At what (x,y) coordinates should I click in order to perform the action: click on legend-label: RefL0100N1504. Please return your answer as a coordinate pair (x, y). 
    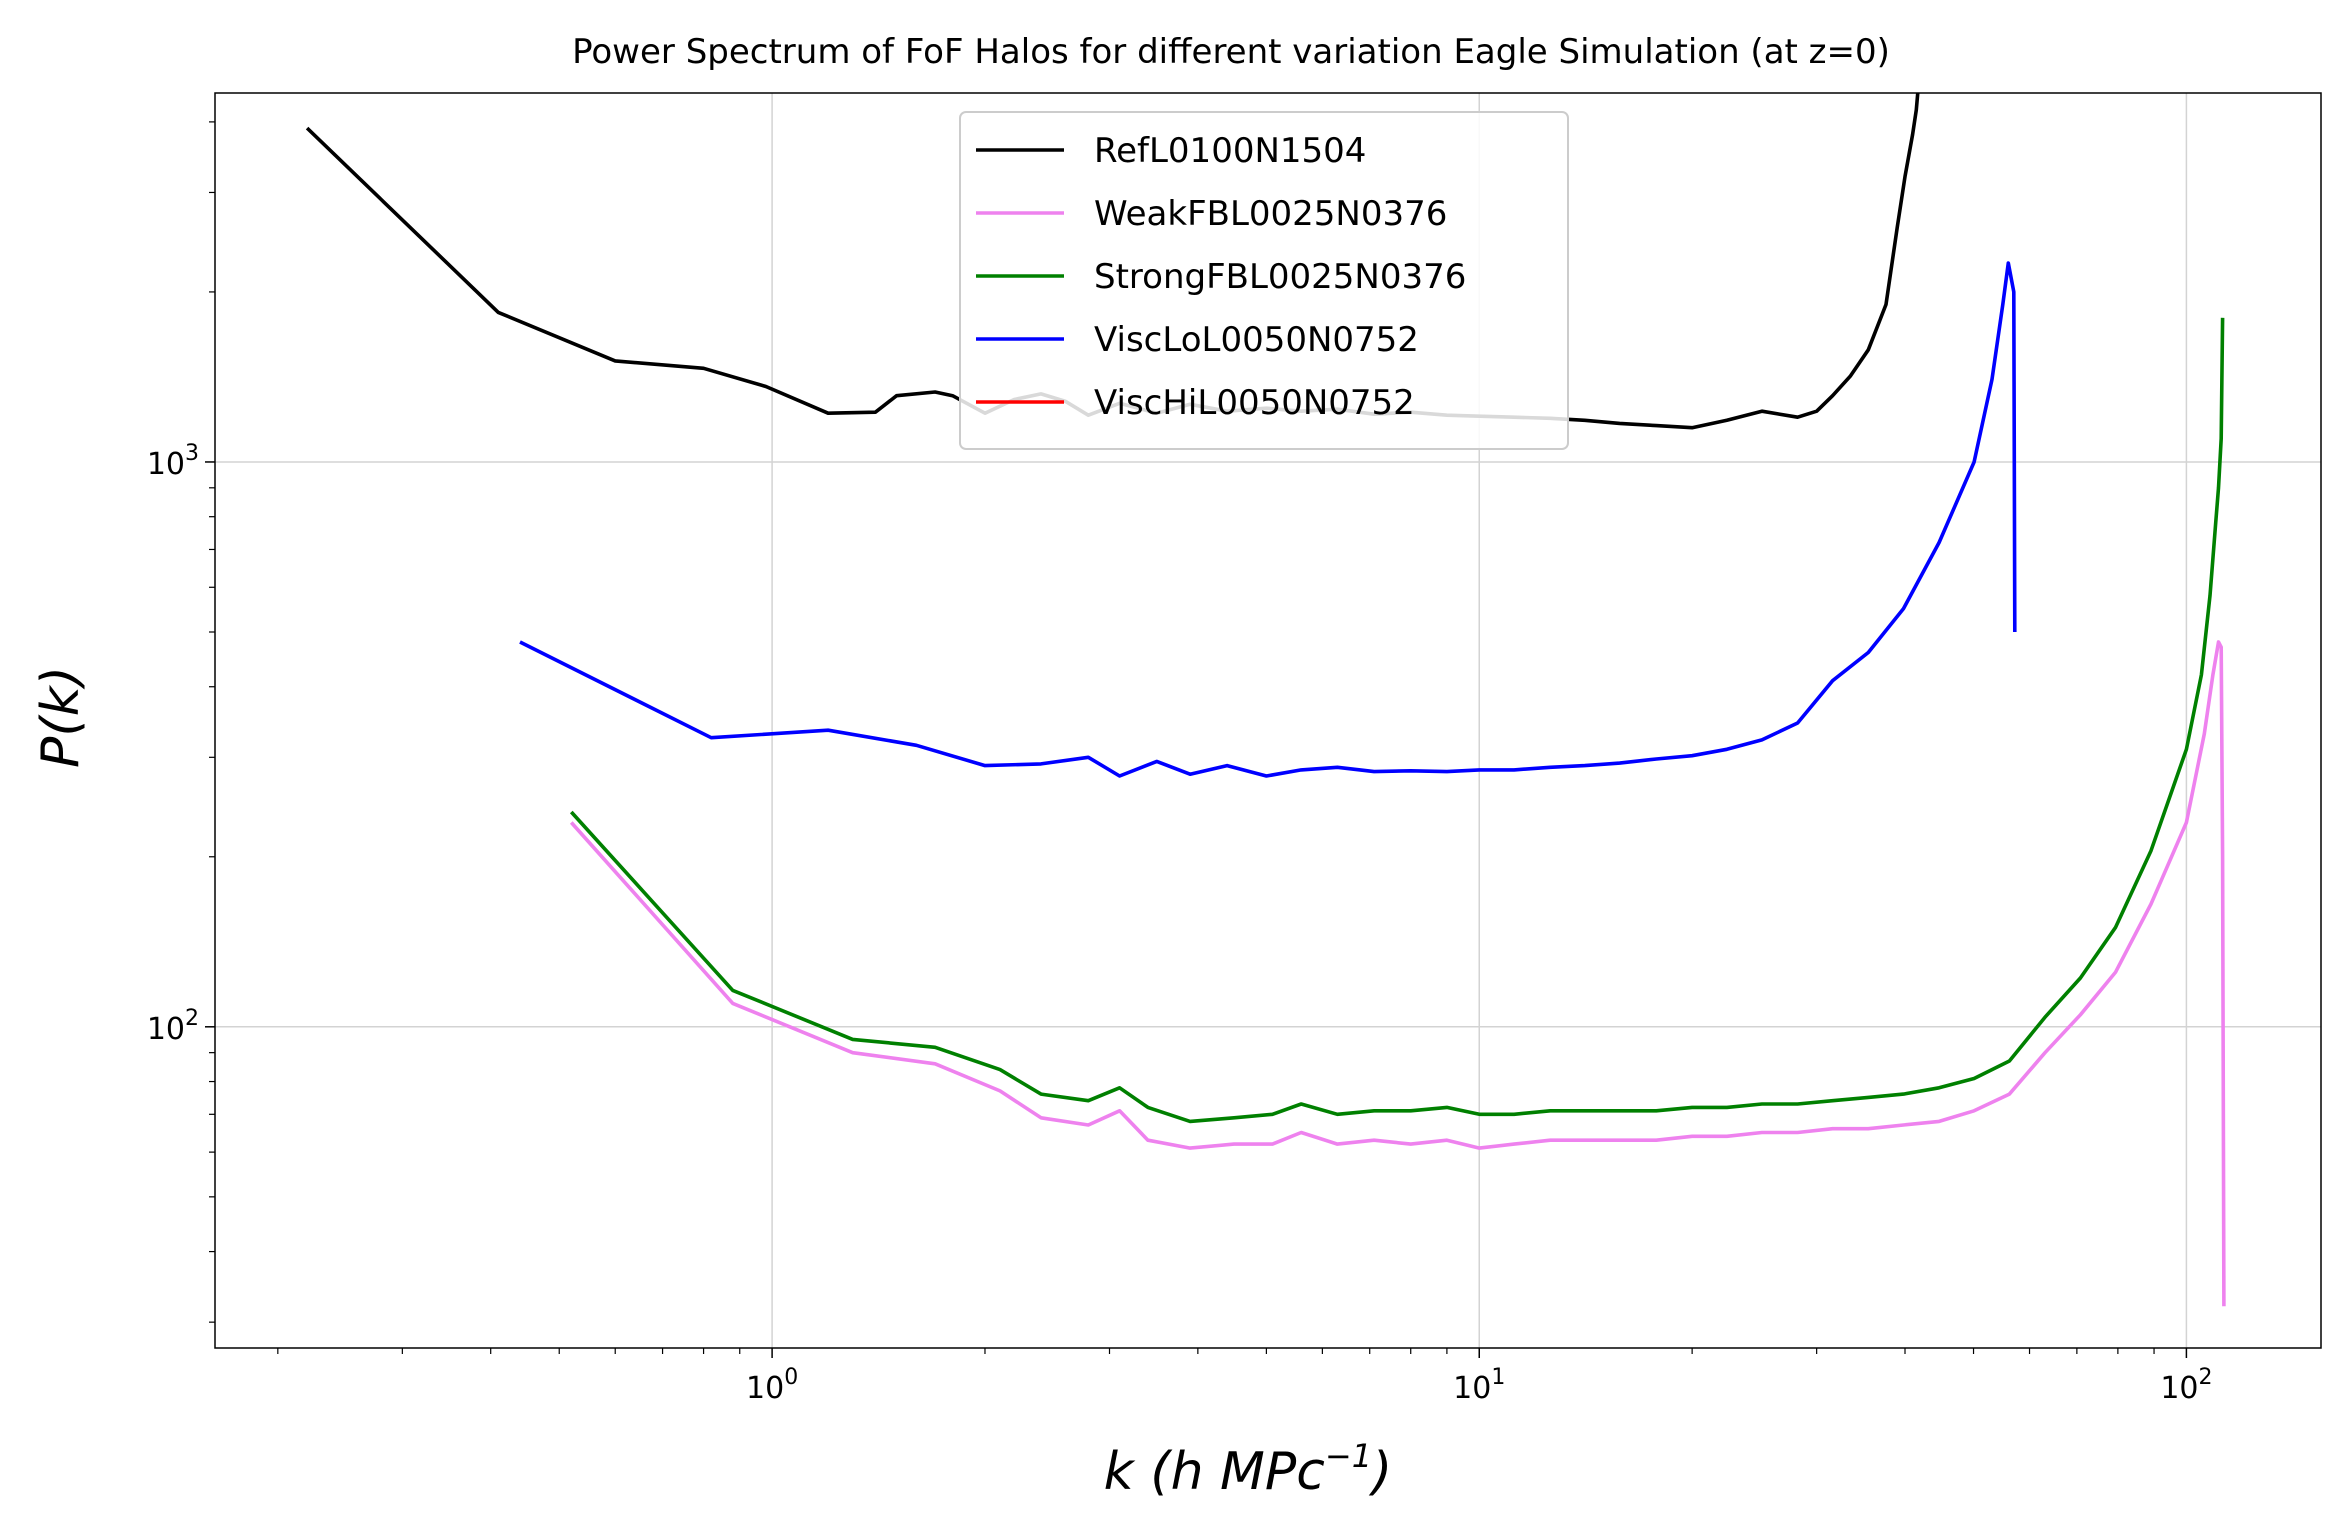
    Looking at the image, I should click on (1230, 151).